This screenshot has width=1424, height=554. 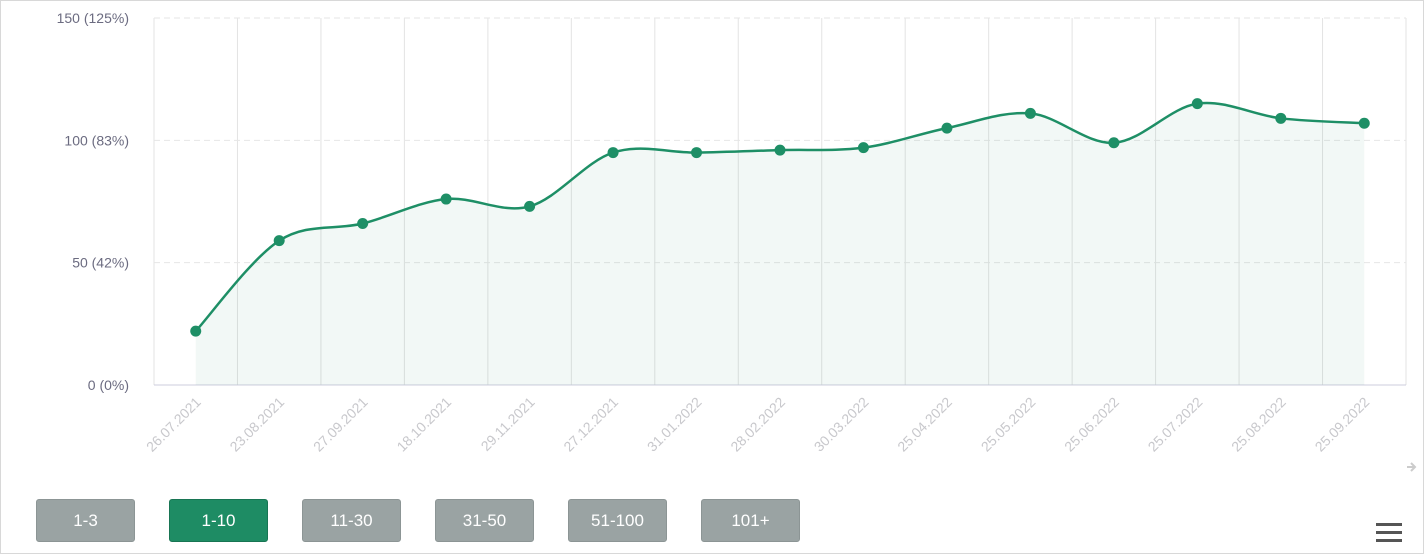 What do you see at coordinates (93, 18) in the screenshot?
I see `y-tick-label: 150 (125%)` at bounding box center [93, 18].